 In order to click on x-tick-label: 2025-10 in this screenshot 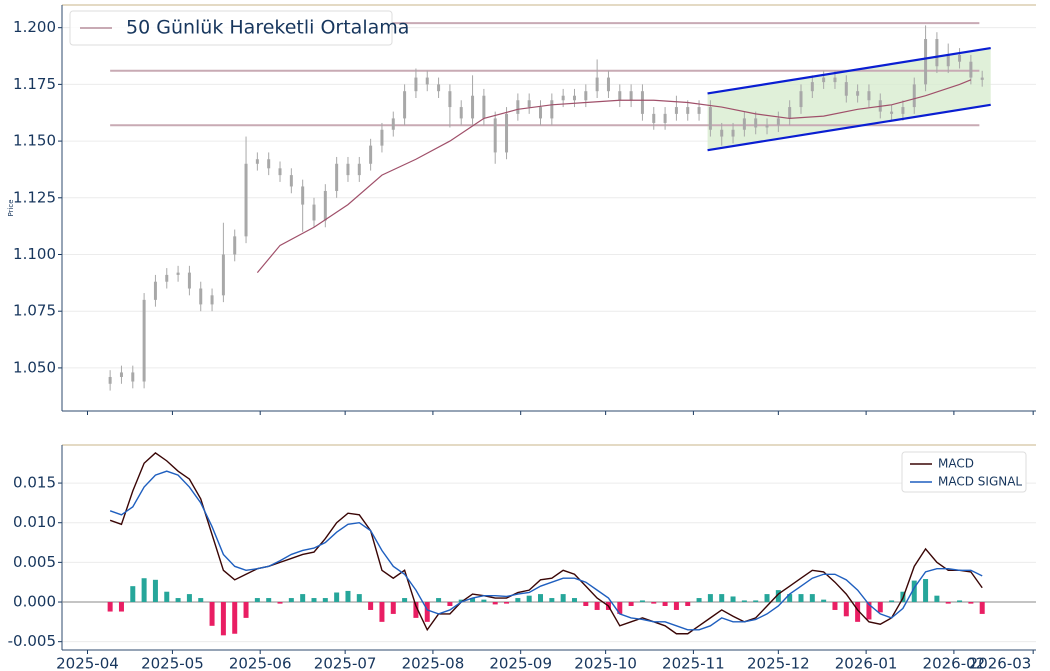, I will do `click(605, 663)`.